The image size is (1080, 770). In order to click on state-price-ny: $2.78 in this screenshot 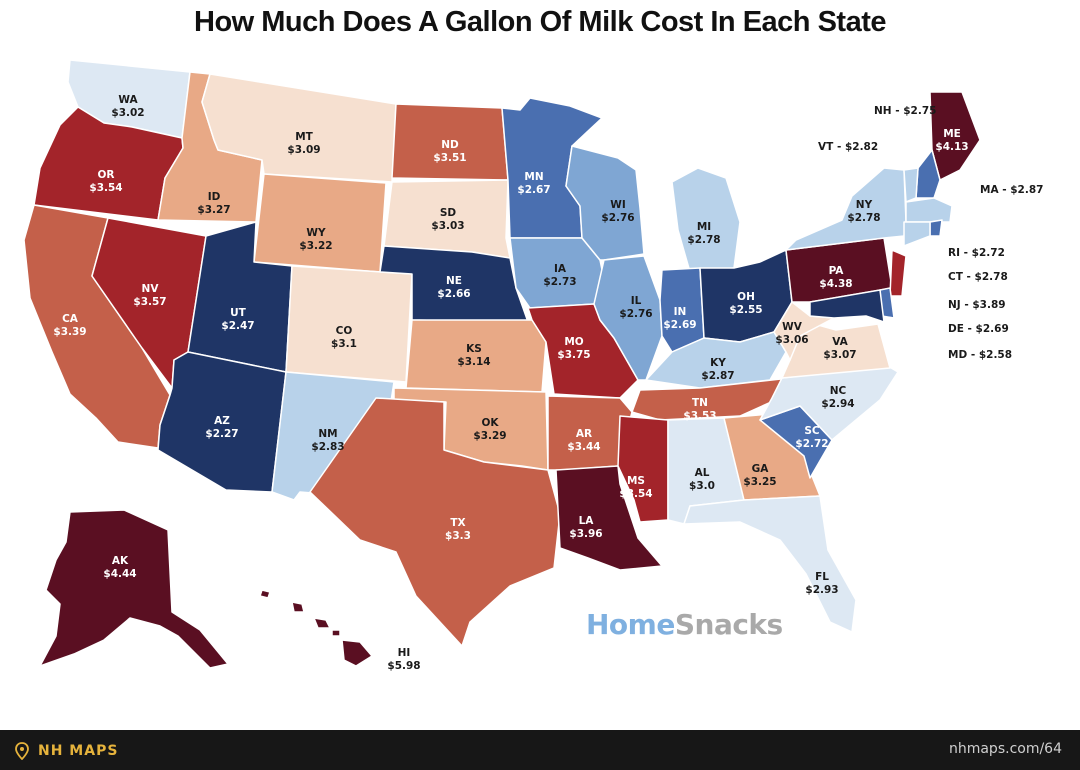, I will do `click(863, 218)`.